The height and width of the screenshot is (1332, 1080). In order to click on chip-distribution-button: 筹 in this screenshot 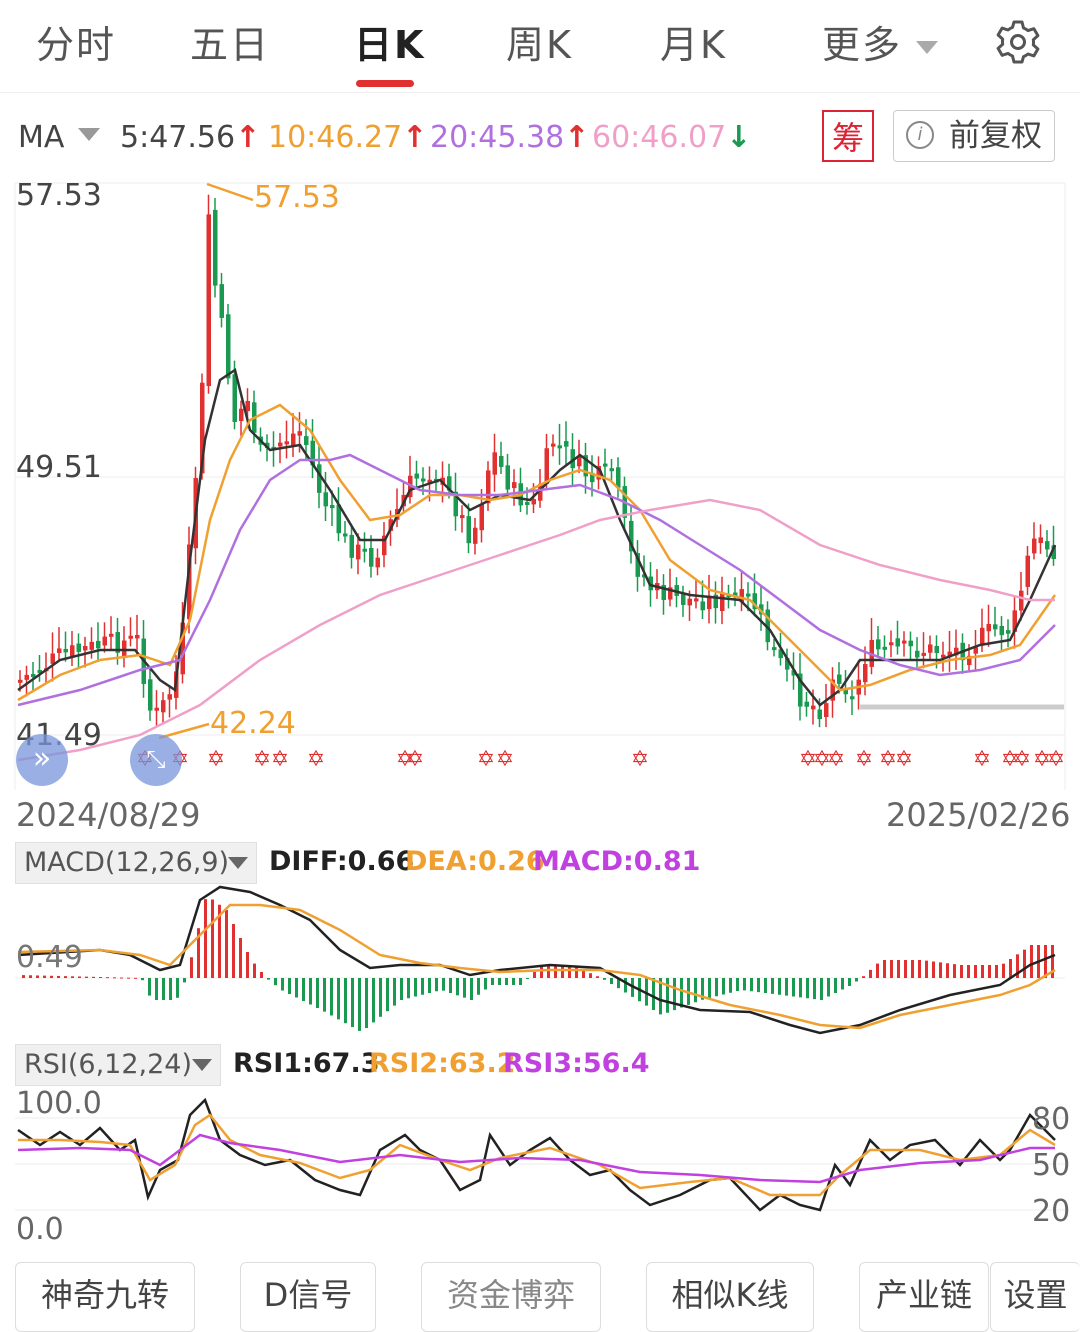, I will do `click(848, 136)`.